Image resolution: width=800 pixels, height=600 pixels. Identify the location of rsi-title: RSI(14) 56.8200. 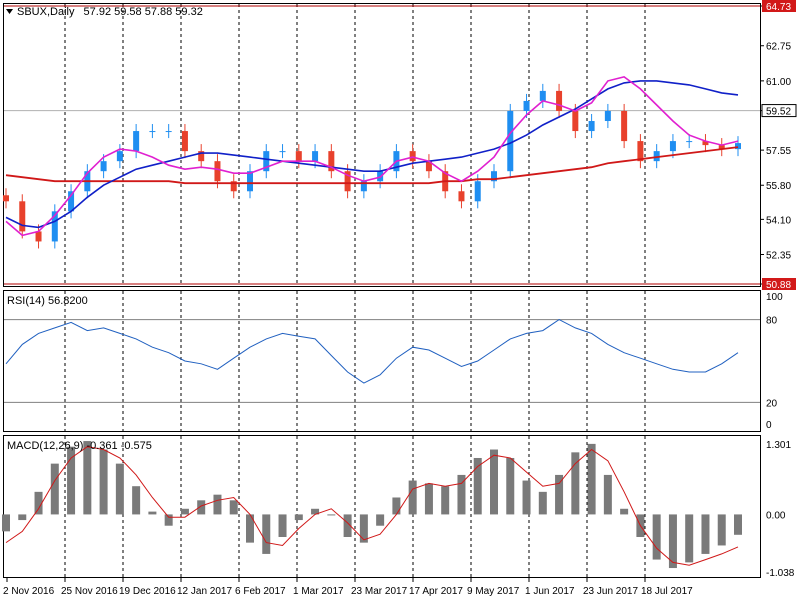
(47, 301).